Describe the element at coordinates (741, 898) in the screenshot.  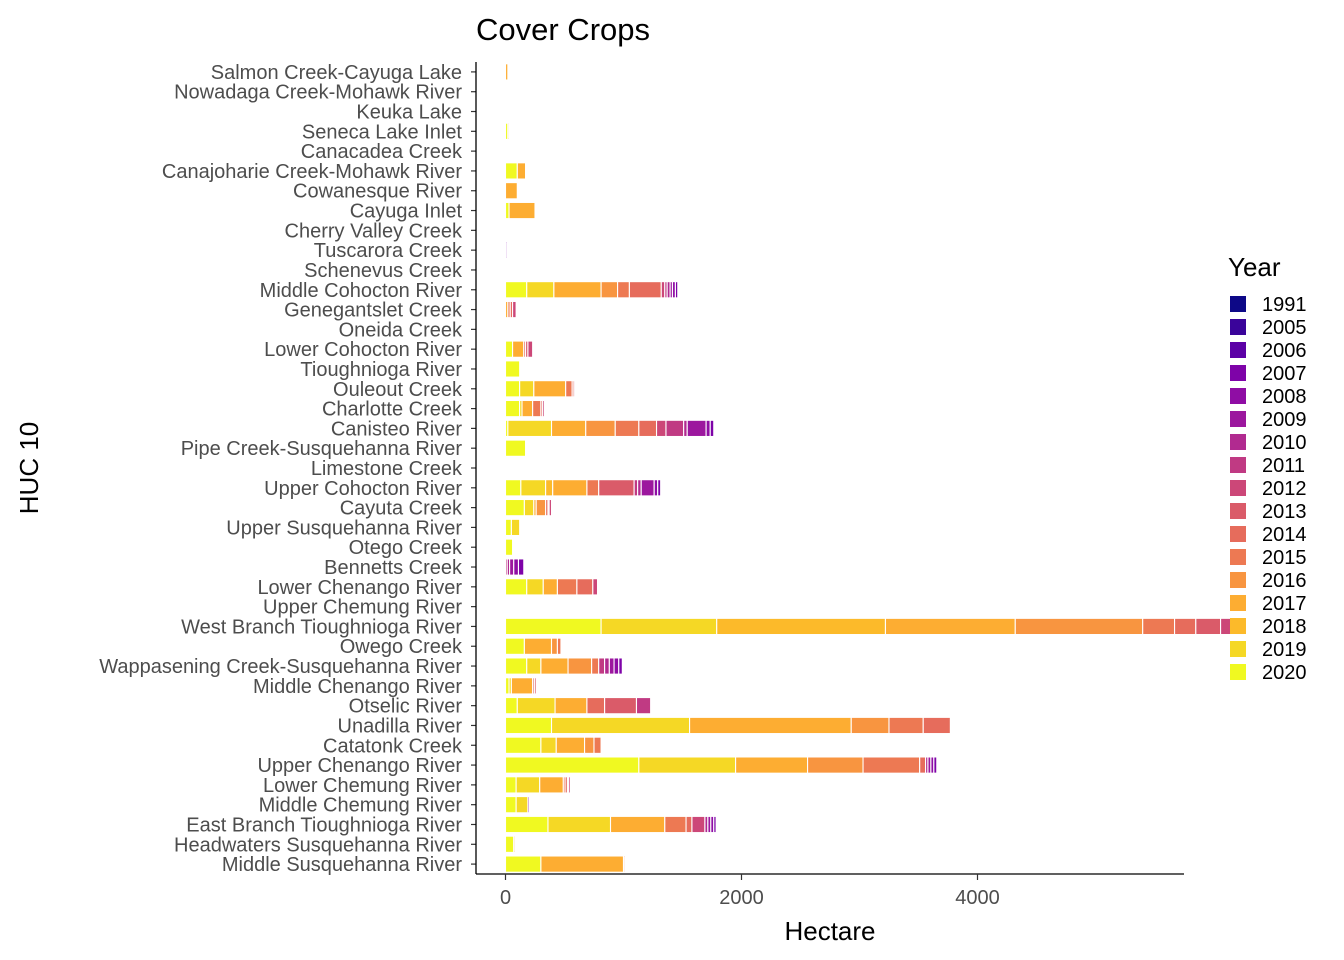
I see `x-tick-label: 2000` at that location.